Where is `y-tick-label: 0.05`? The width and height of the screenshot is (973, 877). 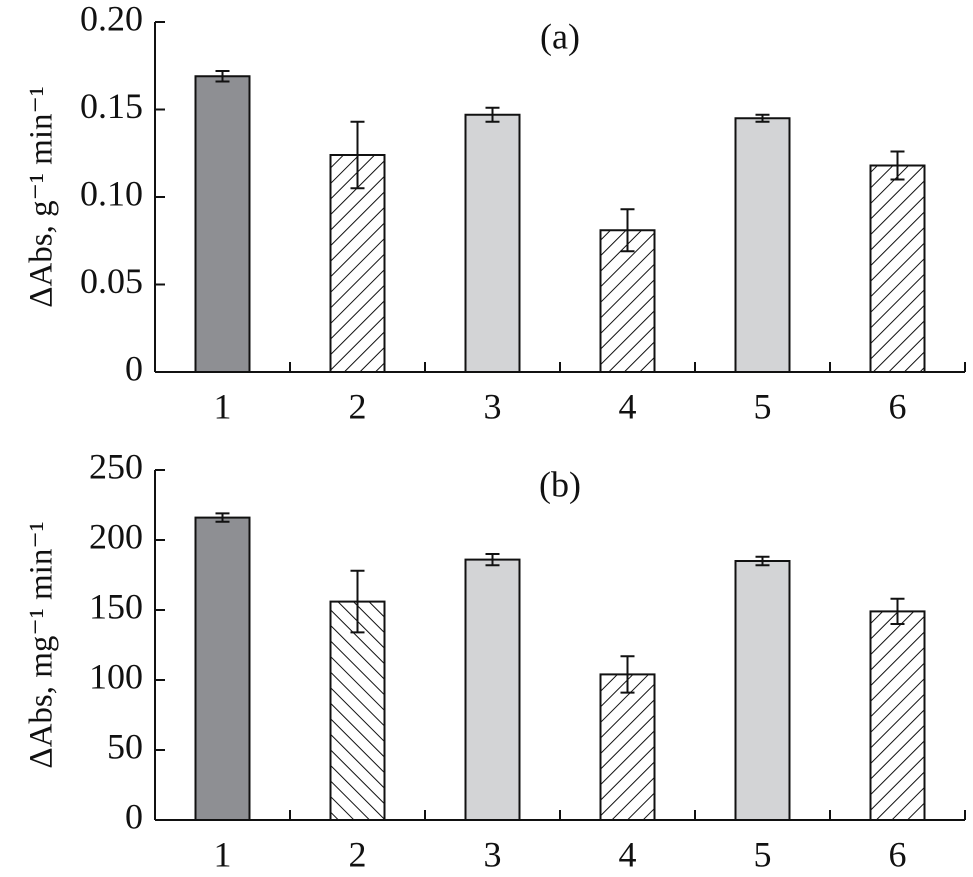
y-tick-label: 0.05 is located at coordinates (111, 281).